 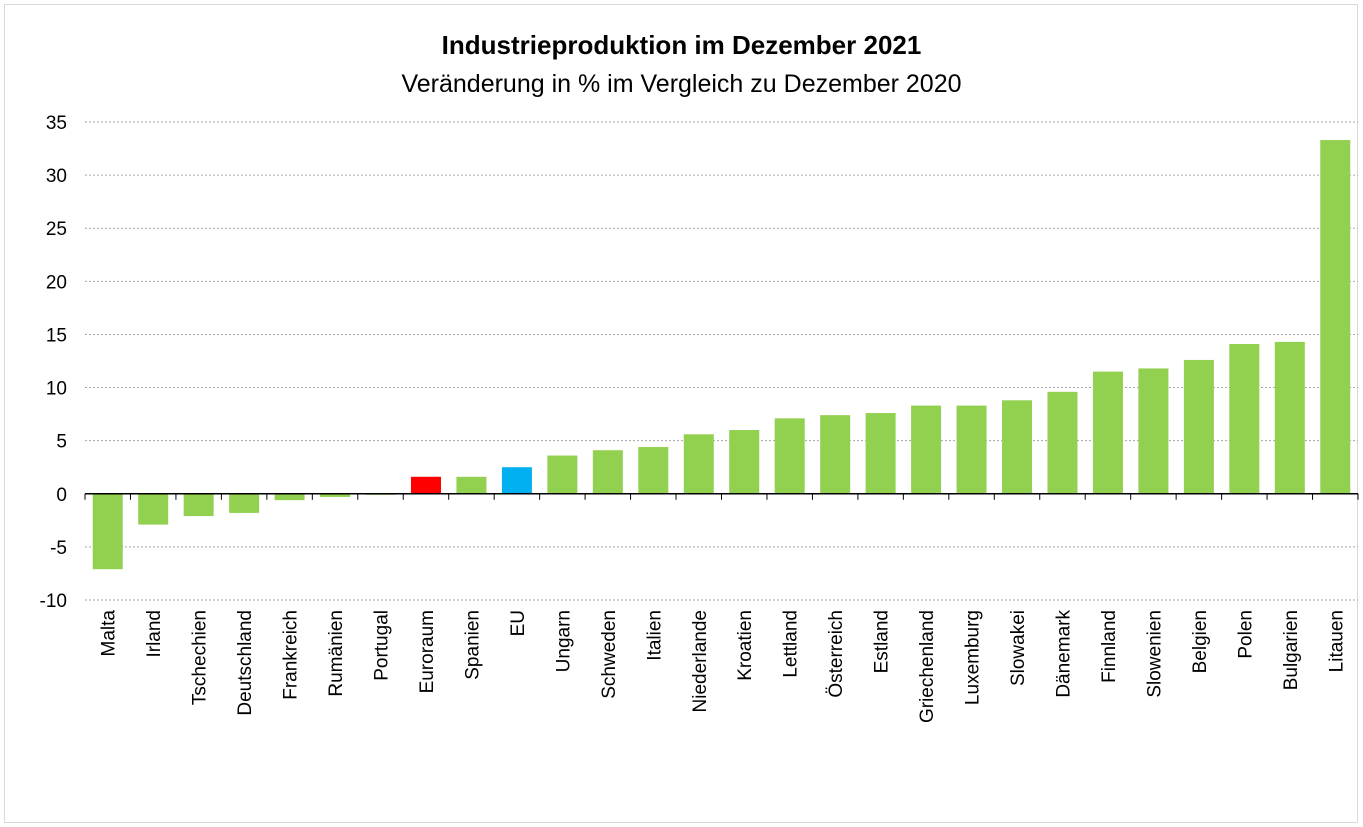 I want to click on x-tick-label: Finnland, so click(x=1109, y=646).